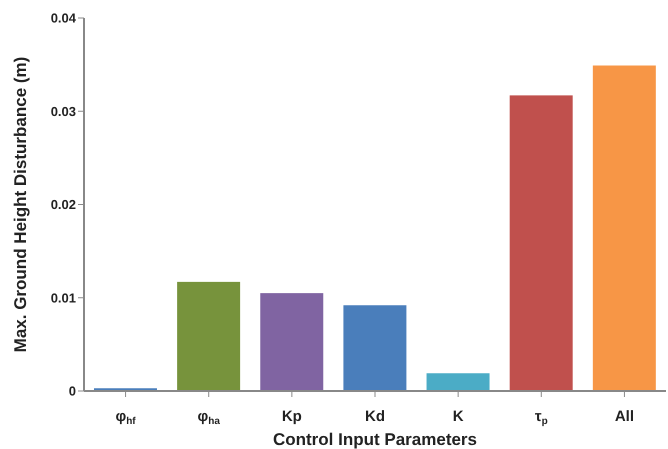 Image resolution: width=668 pixels, height=449 pixels. Describe the element at coordinates (375, 416) in the screenshot. I see `x-tick-label: Kd` at that location.